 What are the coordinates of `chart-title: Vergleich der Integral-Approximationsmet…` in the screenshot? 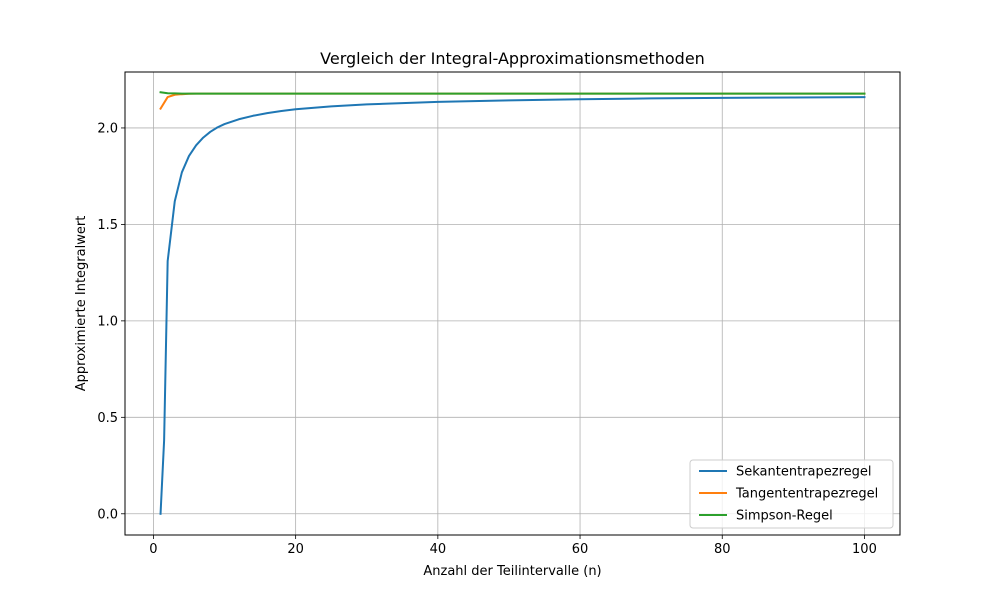 It's located at (512, 58).